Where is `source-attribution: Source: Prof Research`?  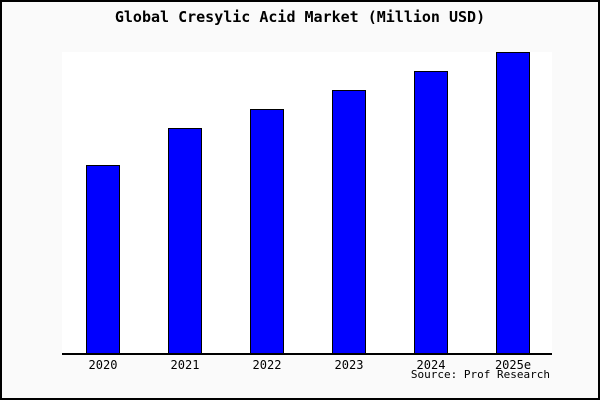 source-attribution: Source: Prof Research is located at coordinates (480, 374).